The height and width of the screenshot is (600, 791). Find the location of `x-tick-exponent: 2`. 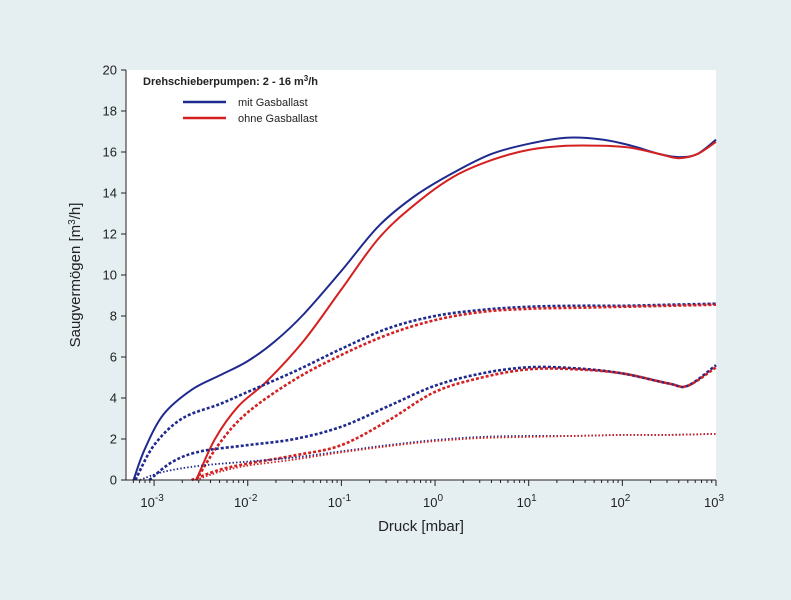

x-tick-exponent: 2 is located at coordinates (628, 498).